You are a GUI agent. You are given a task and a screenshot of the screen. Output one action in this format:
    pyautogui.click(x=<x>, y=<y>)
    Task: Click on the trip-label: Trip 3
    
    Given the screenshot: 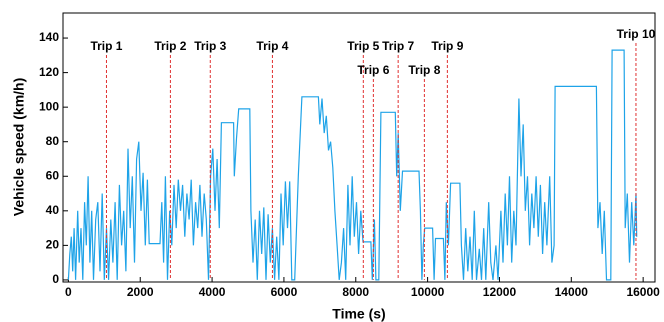 What is the action you would take?
    pyautogui.click(x=210, y=46)
    